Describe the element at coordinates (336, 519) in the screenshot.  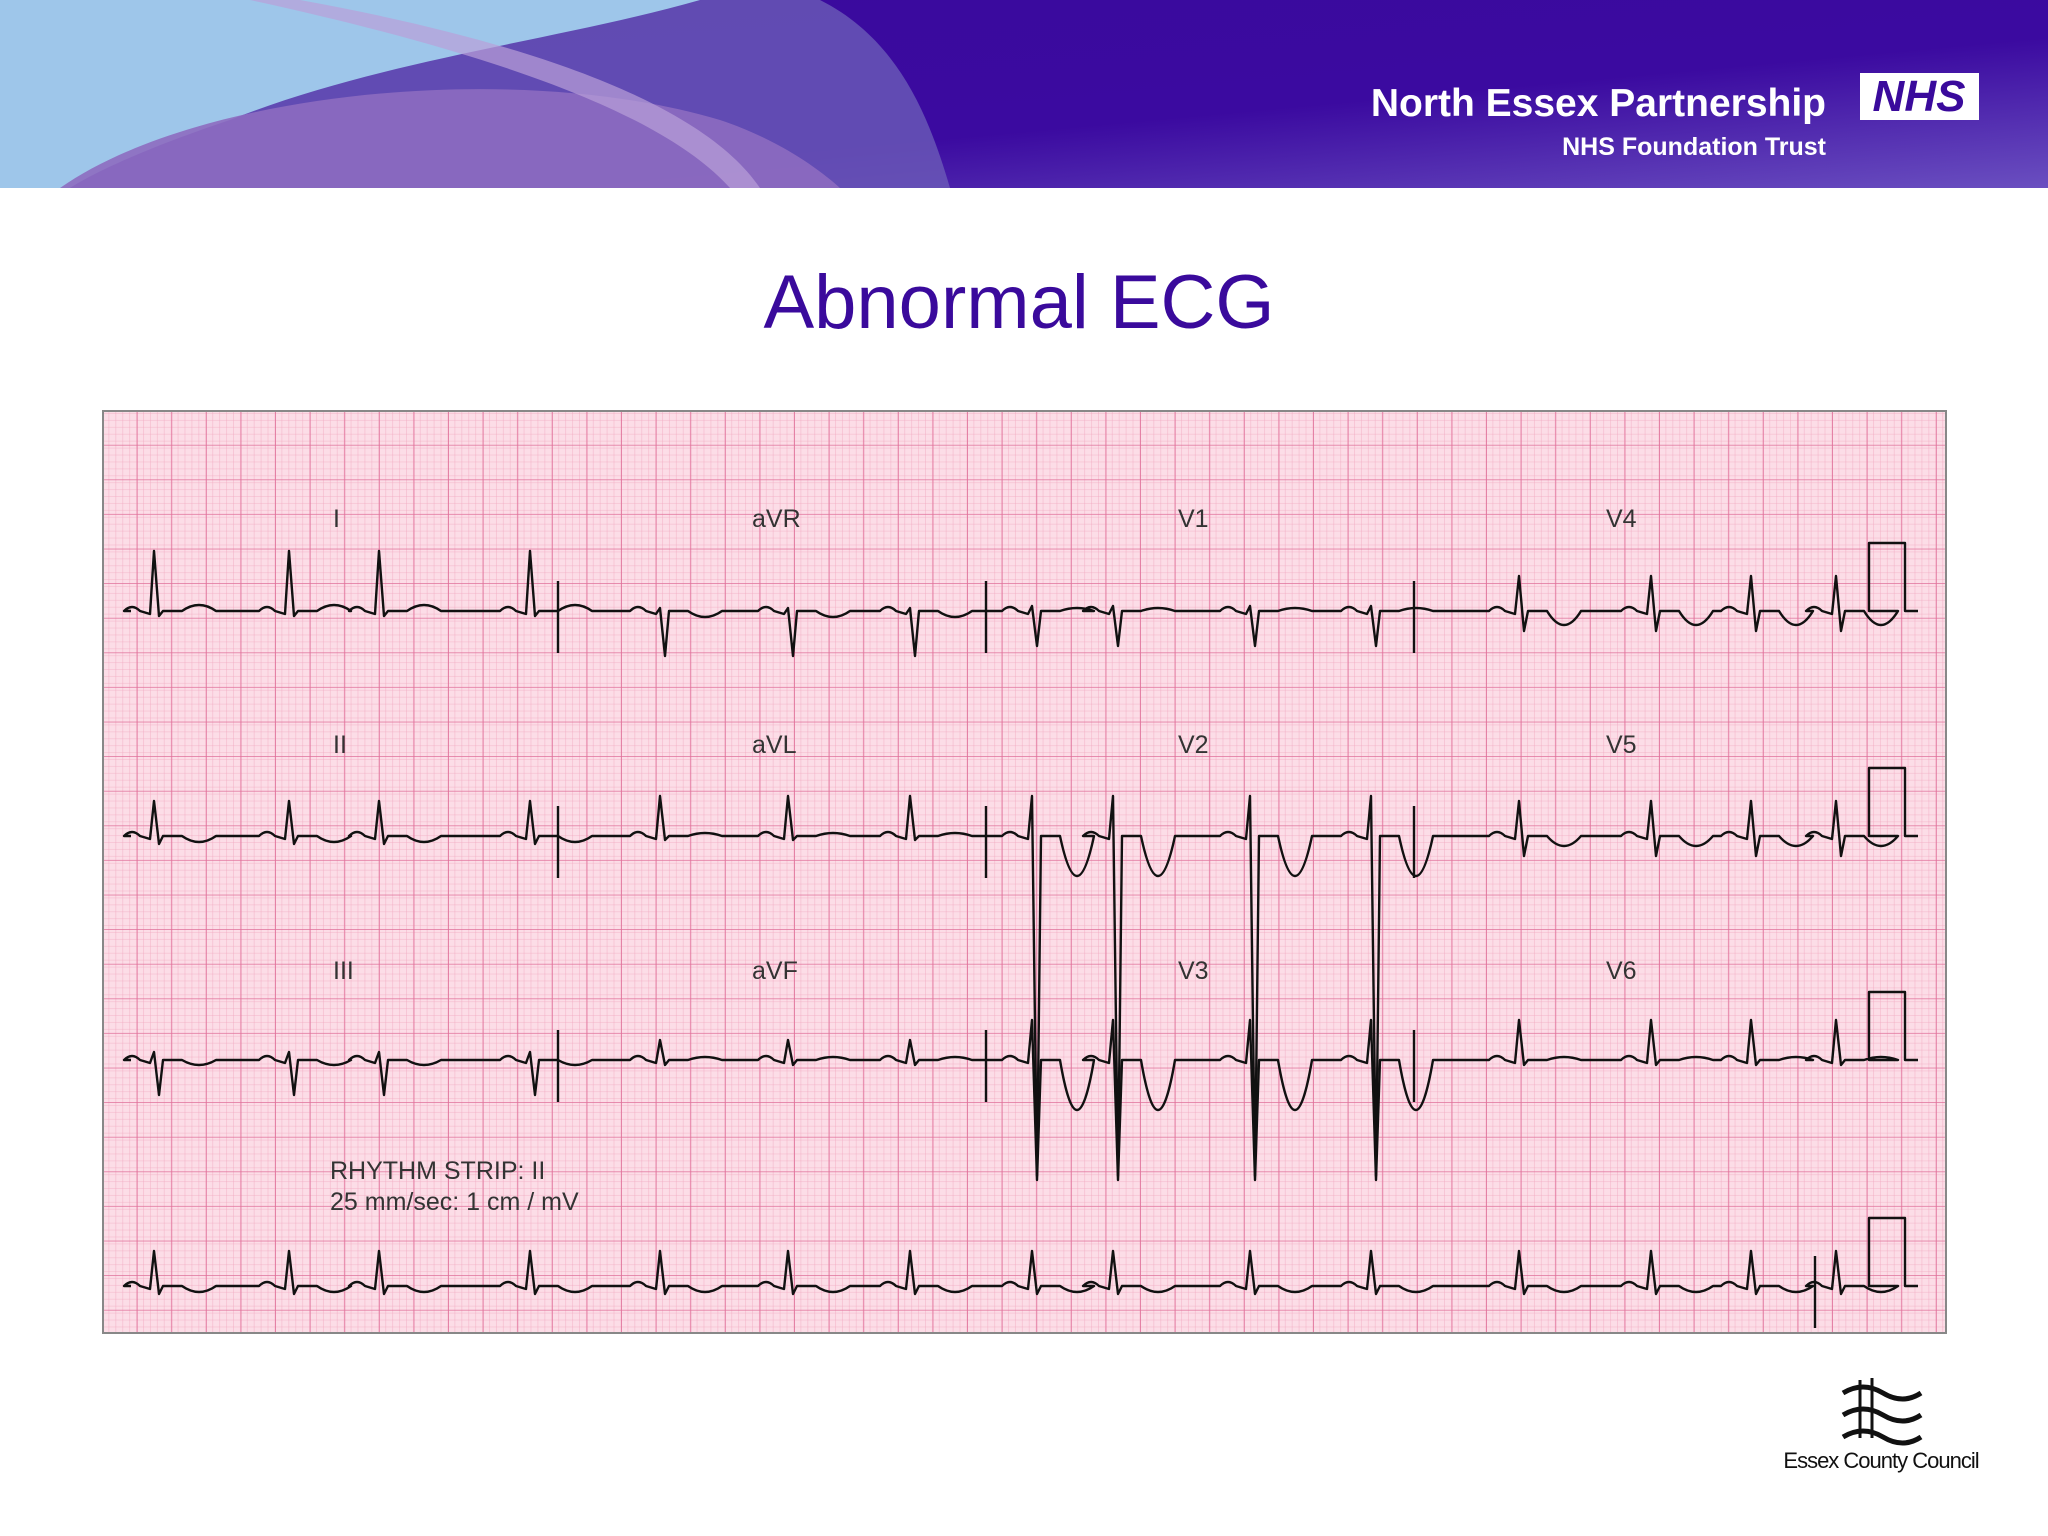
I see `lead-label: I` at that location.